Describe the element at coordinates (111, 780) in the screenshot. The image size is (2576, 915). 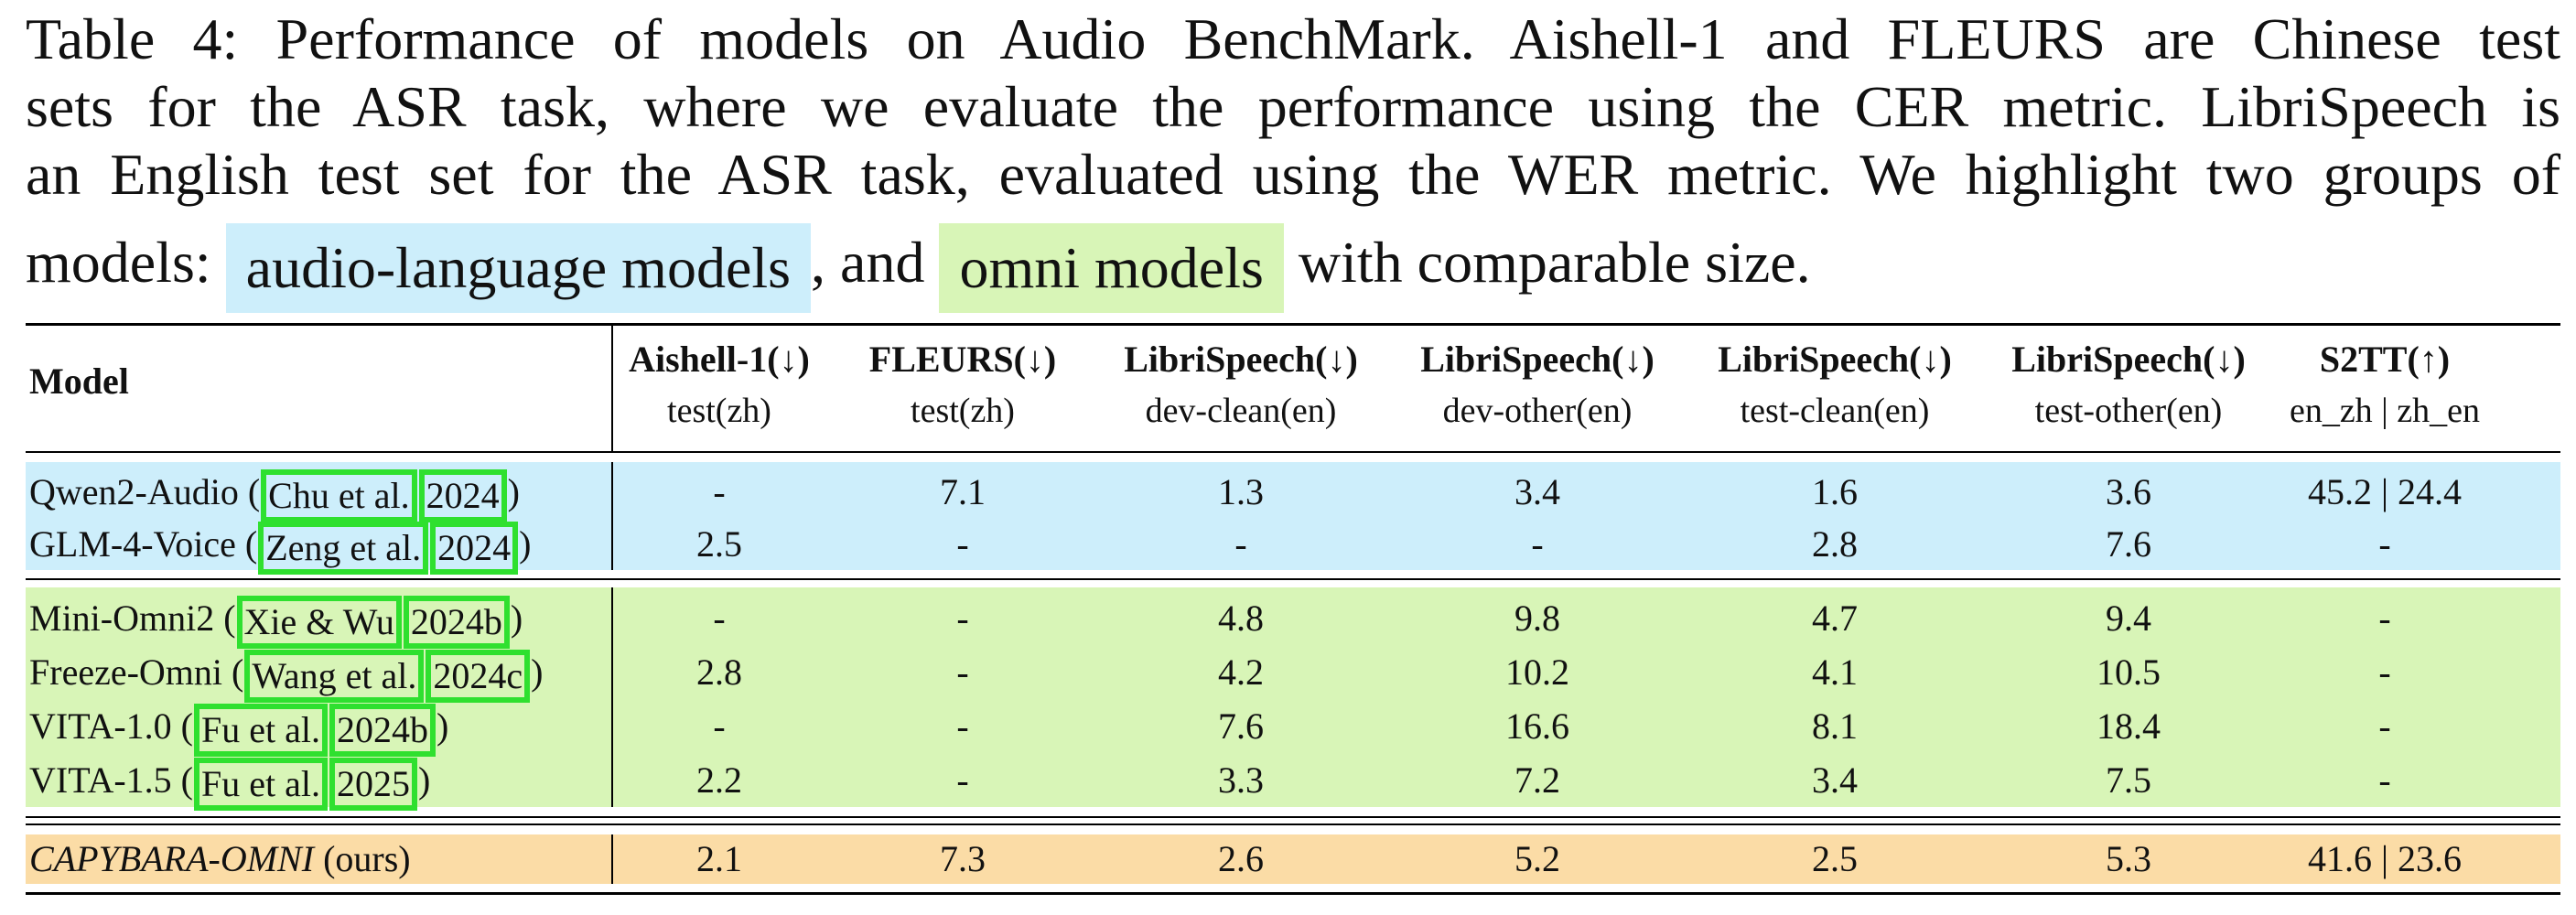
I see `model-name: VITA-1.5 (` at that location.